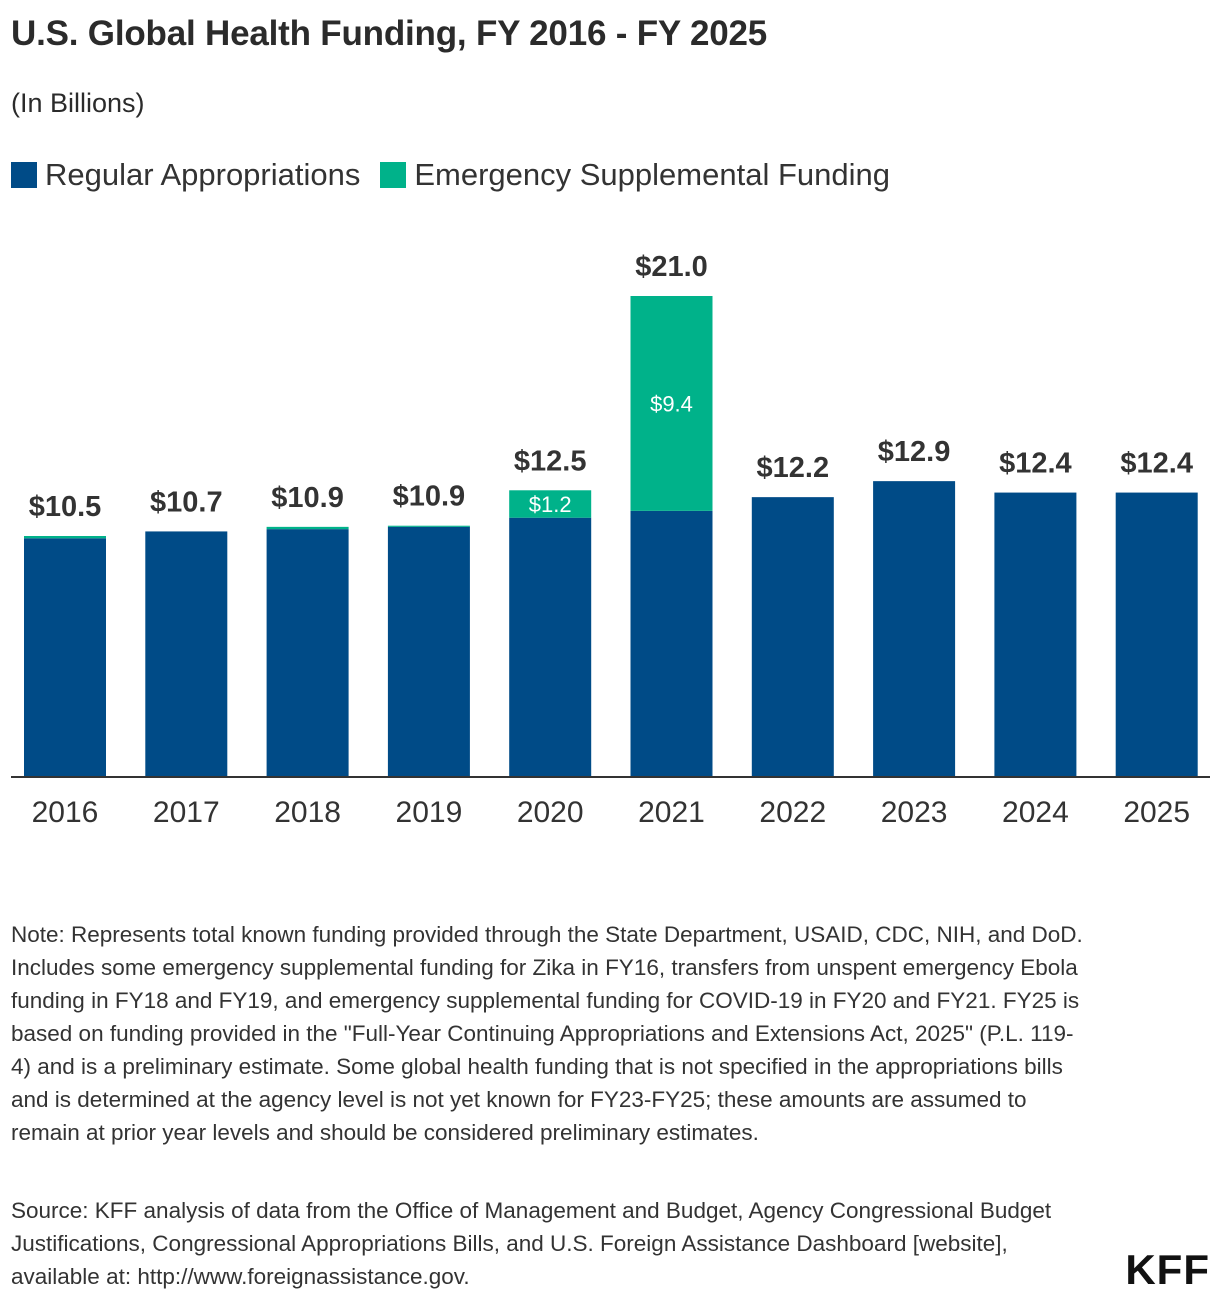 This screenshot has width=1220, height=1306. What do you see at coordinates (429, 812) in the screenshot?
I see `x-tick-label-2019: 2019` at bounding box center [429, 812].